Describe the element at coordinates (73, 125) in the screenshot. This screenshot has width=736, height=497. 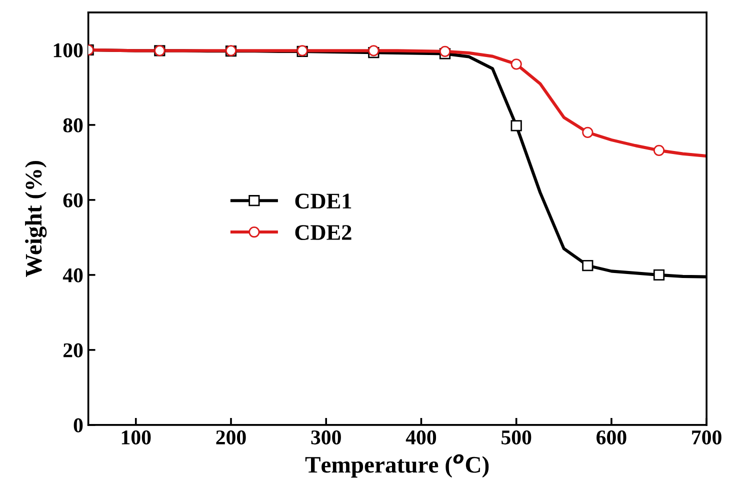
I see `y-tick-label: 80` at that location.